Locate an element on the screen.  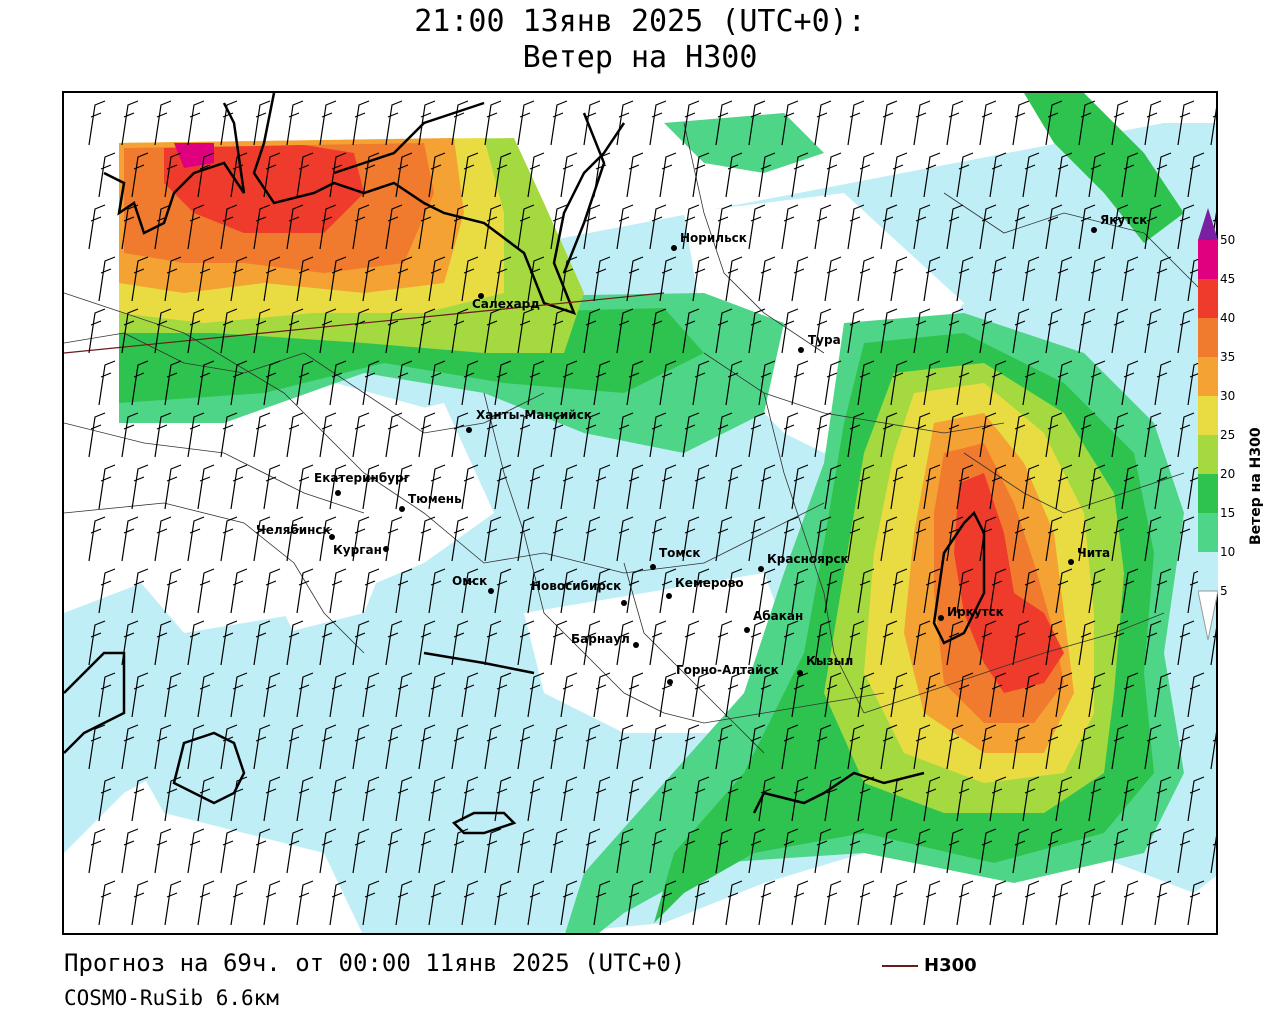
color-bar-tick: 5 is located at coordinates (1224, 591).